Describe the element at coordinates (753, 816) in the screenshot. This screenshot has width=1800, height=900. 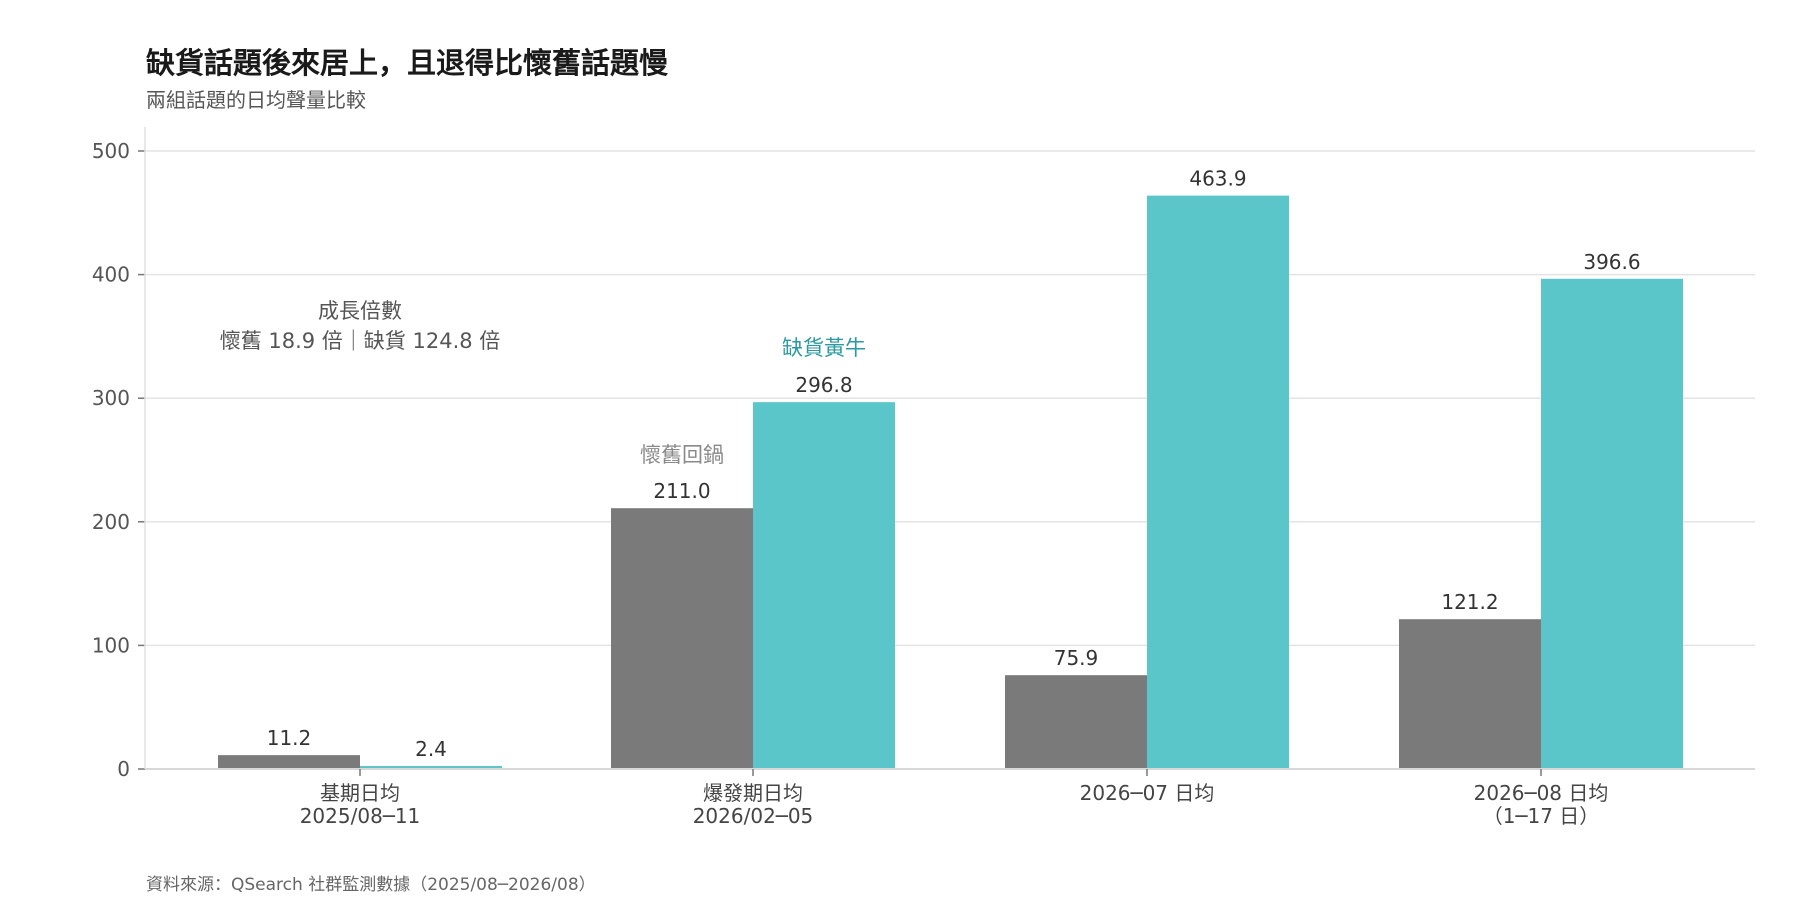
I see `x-tick-label: 2026/02─05` at that location.